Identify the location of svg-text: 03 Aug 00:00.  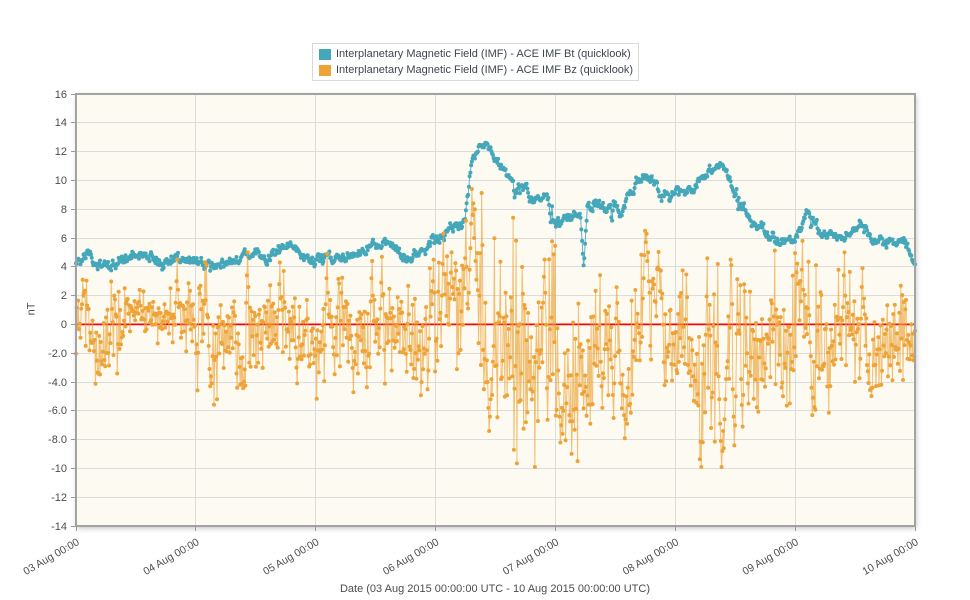
(51, 557).